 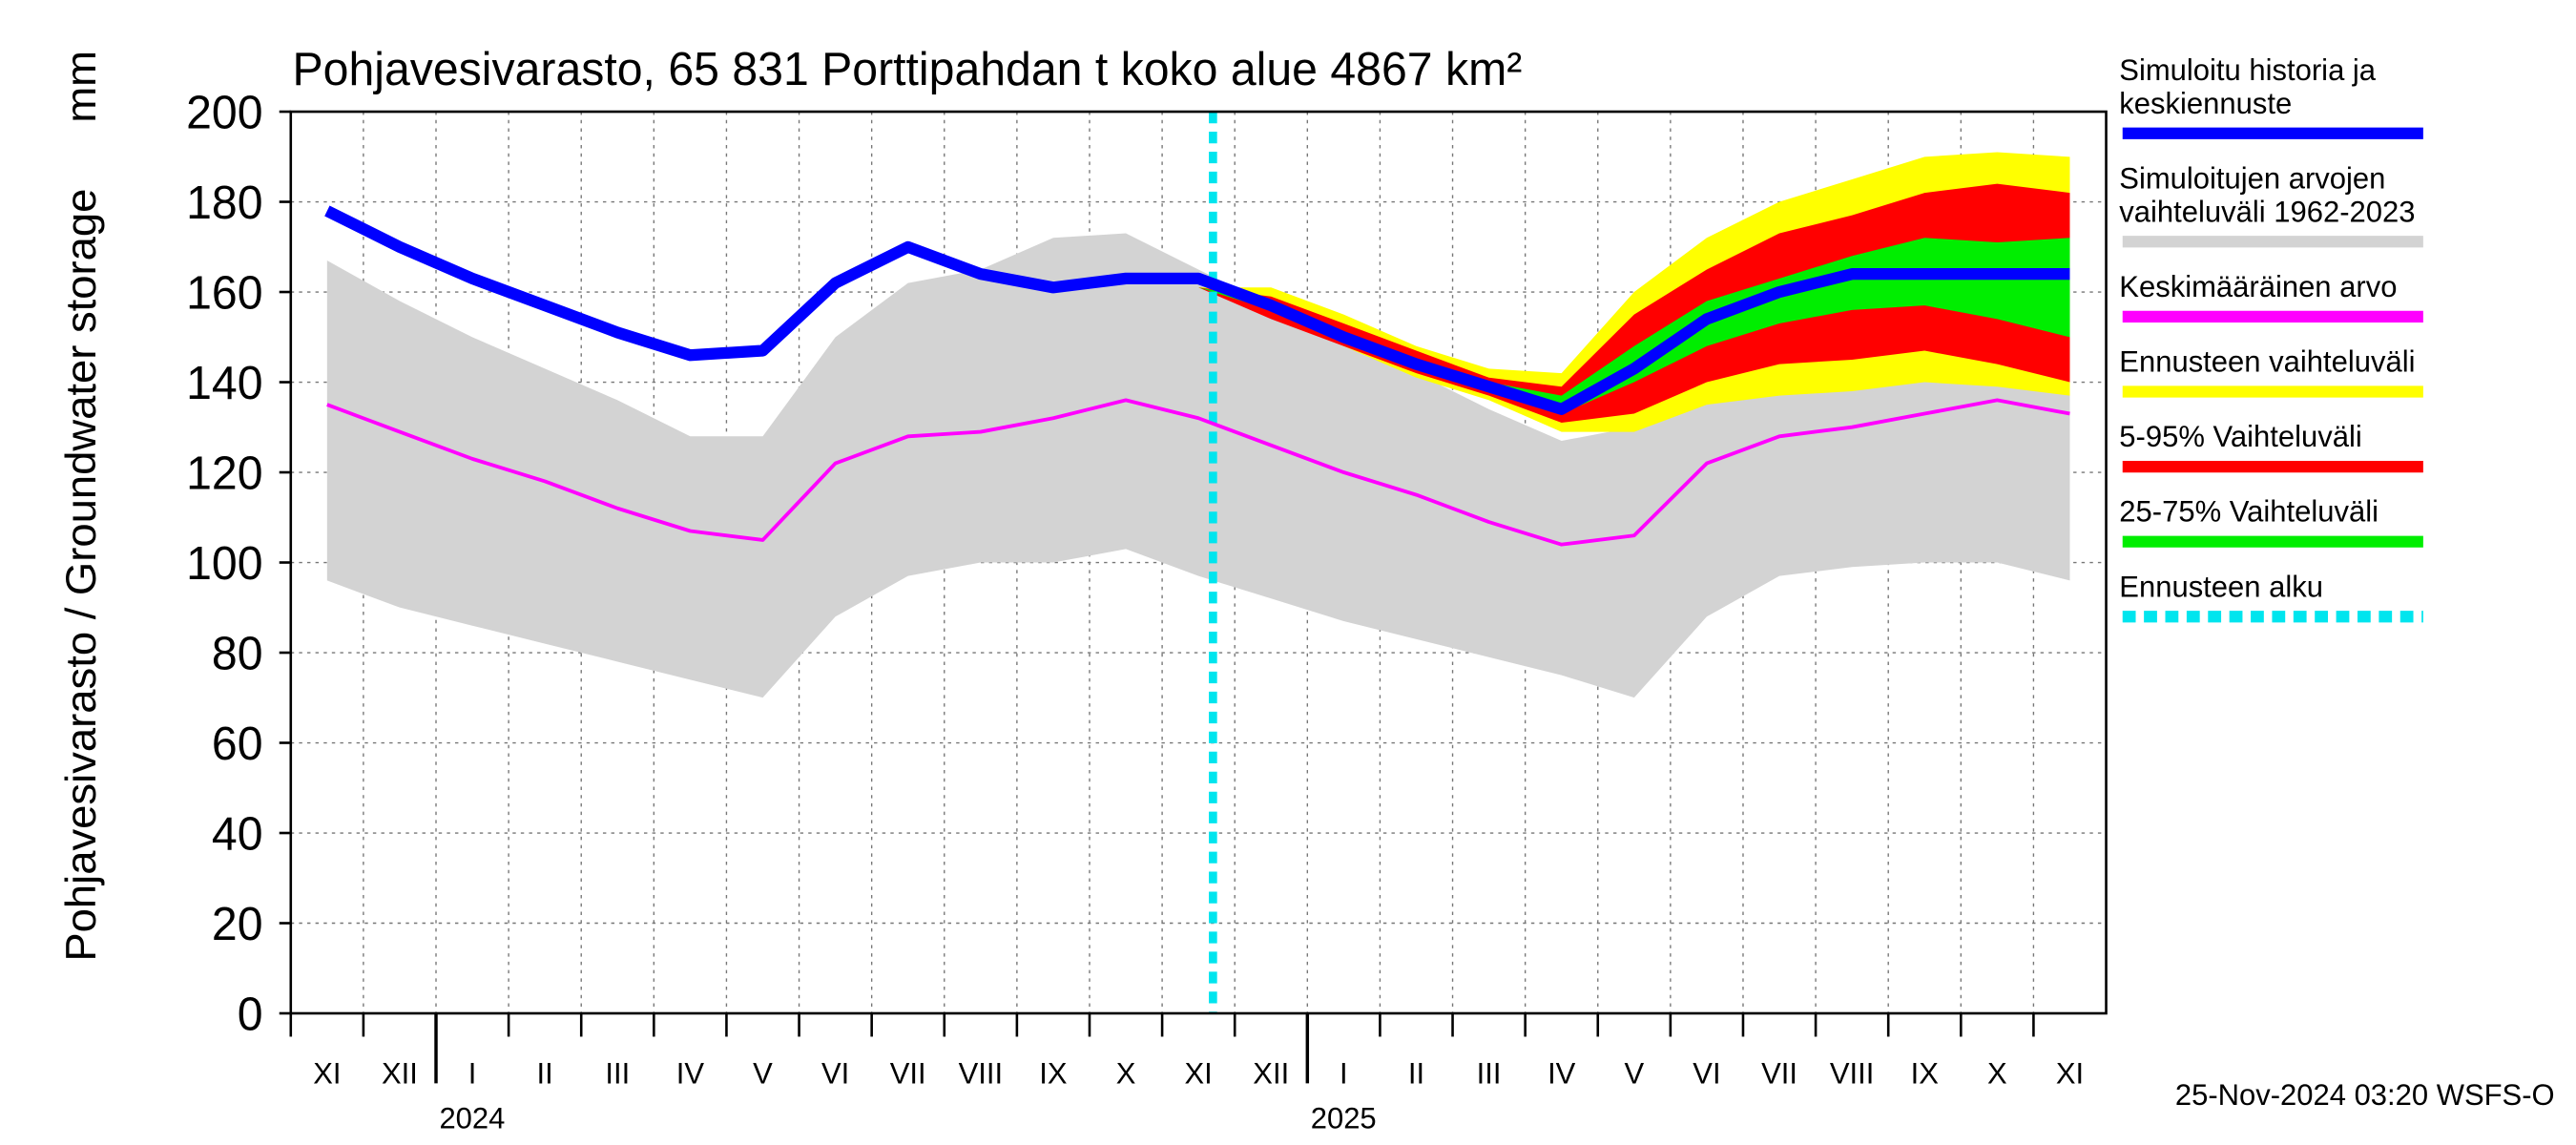 I want to click on y-tick-label: 160, so click(x=224, y=293).